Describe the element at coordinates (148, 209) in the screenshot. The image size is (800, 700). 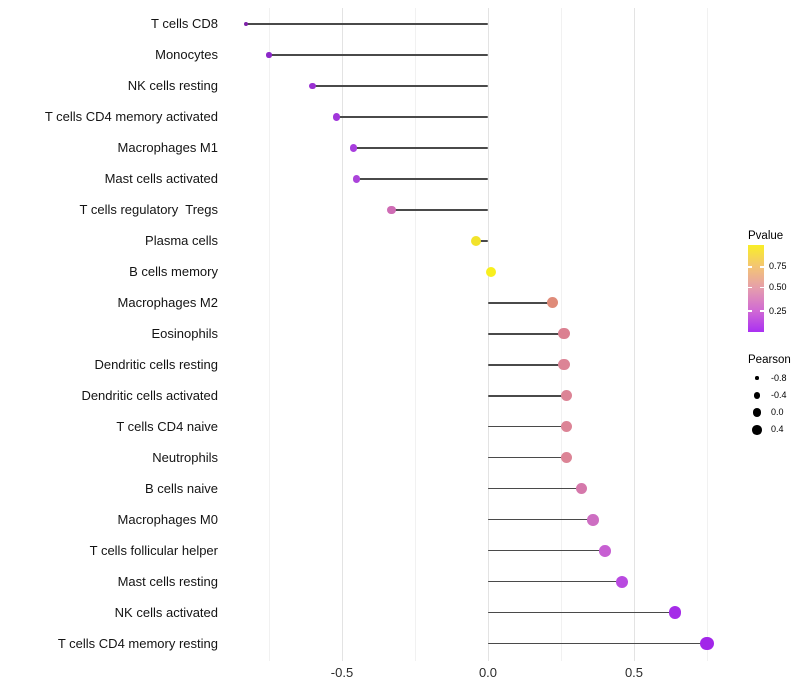
I see `category-label: T cells regulatory Tregs` at that location.